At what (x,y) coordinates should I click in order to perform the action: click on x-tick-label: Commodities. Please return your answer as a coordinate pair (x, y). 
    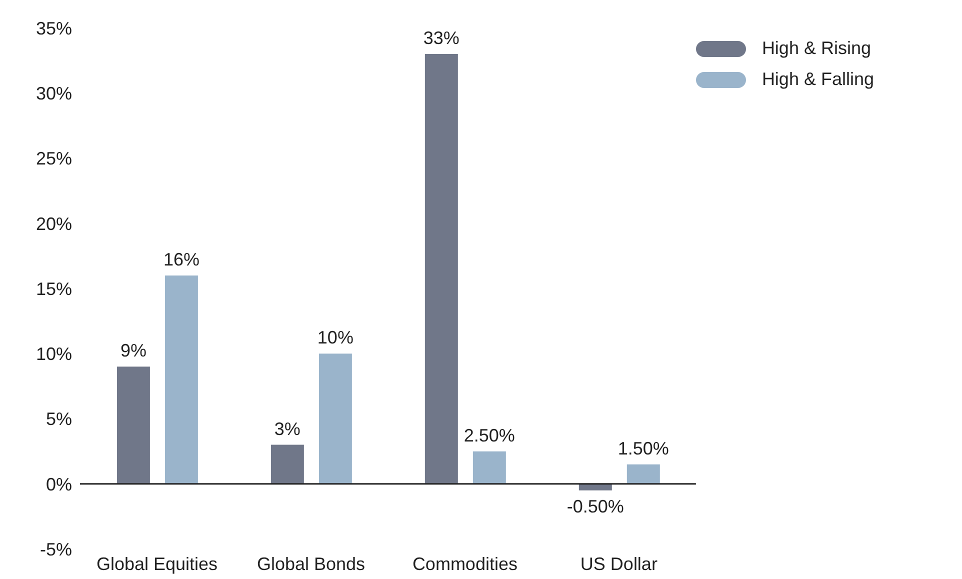
    Looking at the image, I should click on (465, 564).